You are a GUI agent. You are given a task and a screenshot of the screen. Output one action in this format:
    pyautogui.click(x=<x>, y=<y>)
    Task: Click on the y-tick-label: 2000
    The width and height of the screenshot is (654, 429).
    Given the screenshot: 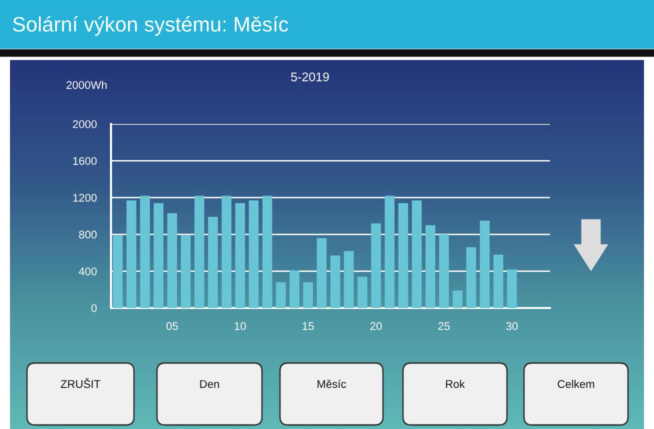 What is the action you would take?
    pyautogui.click(x=84, y=124)
    